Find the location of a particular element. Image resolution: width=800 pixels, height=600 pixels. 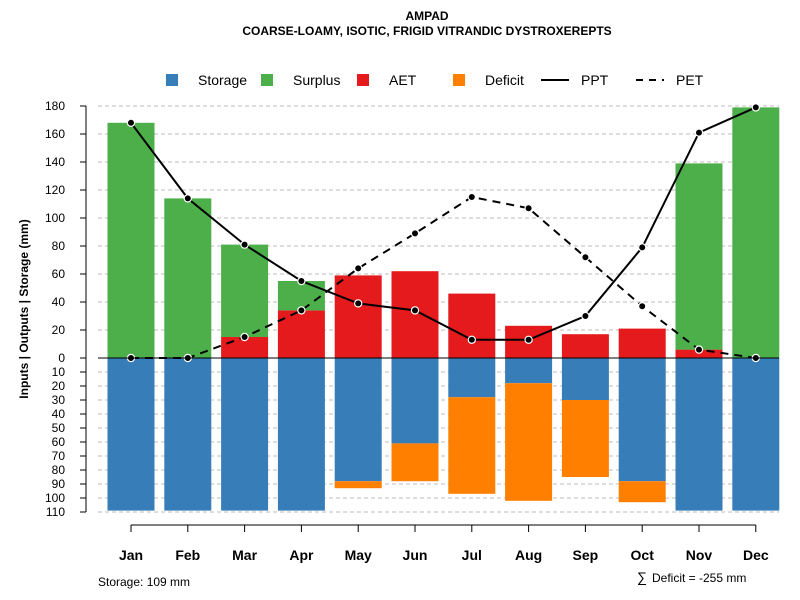

y-tick-label: 160 is located at coordinates (55, 134).